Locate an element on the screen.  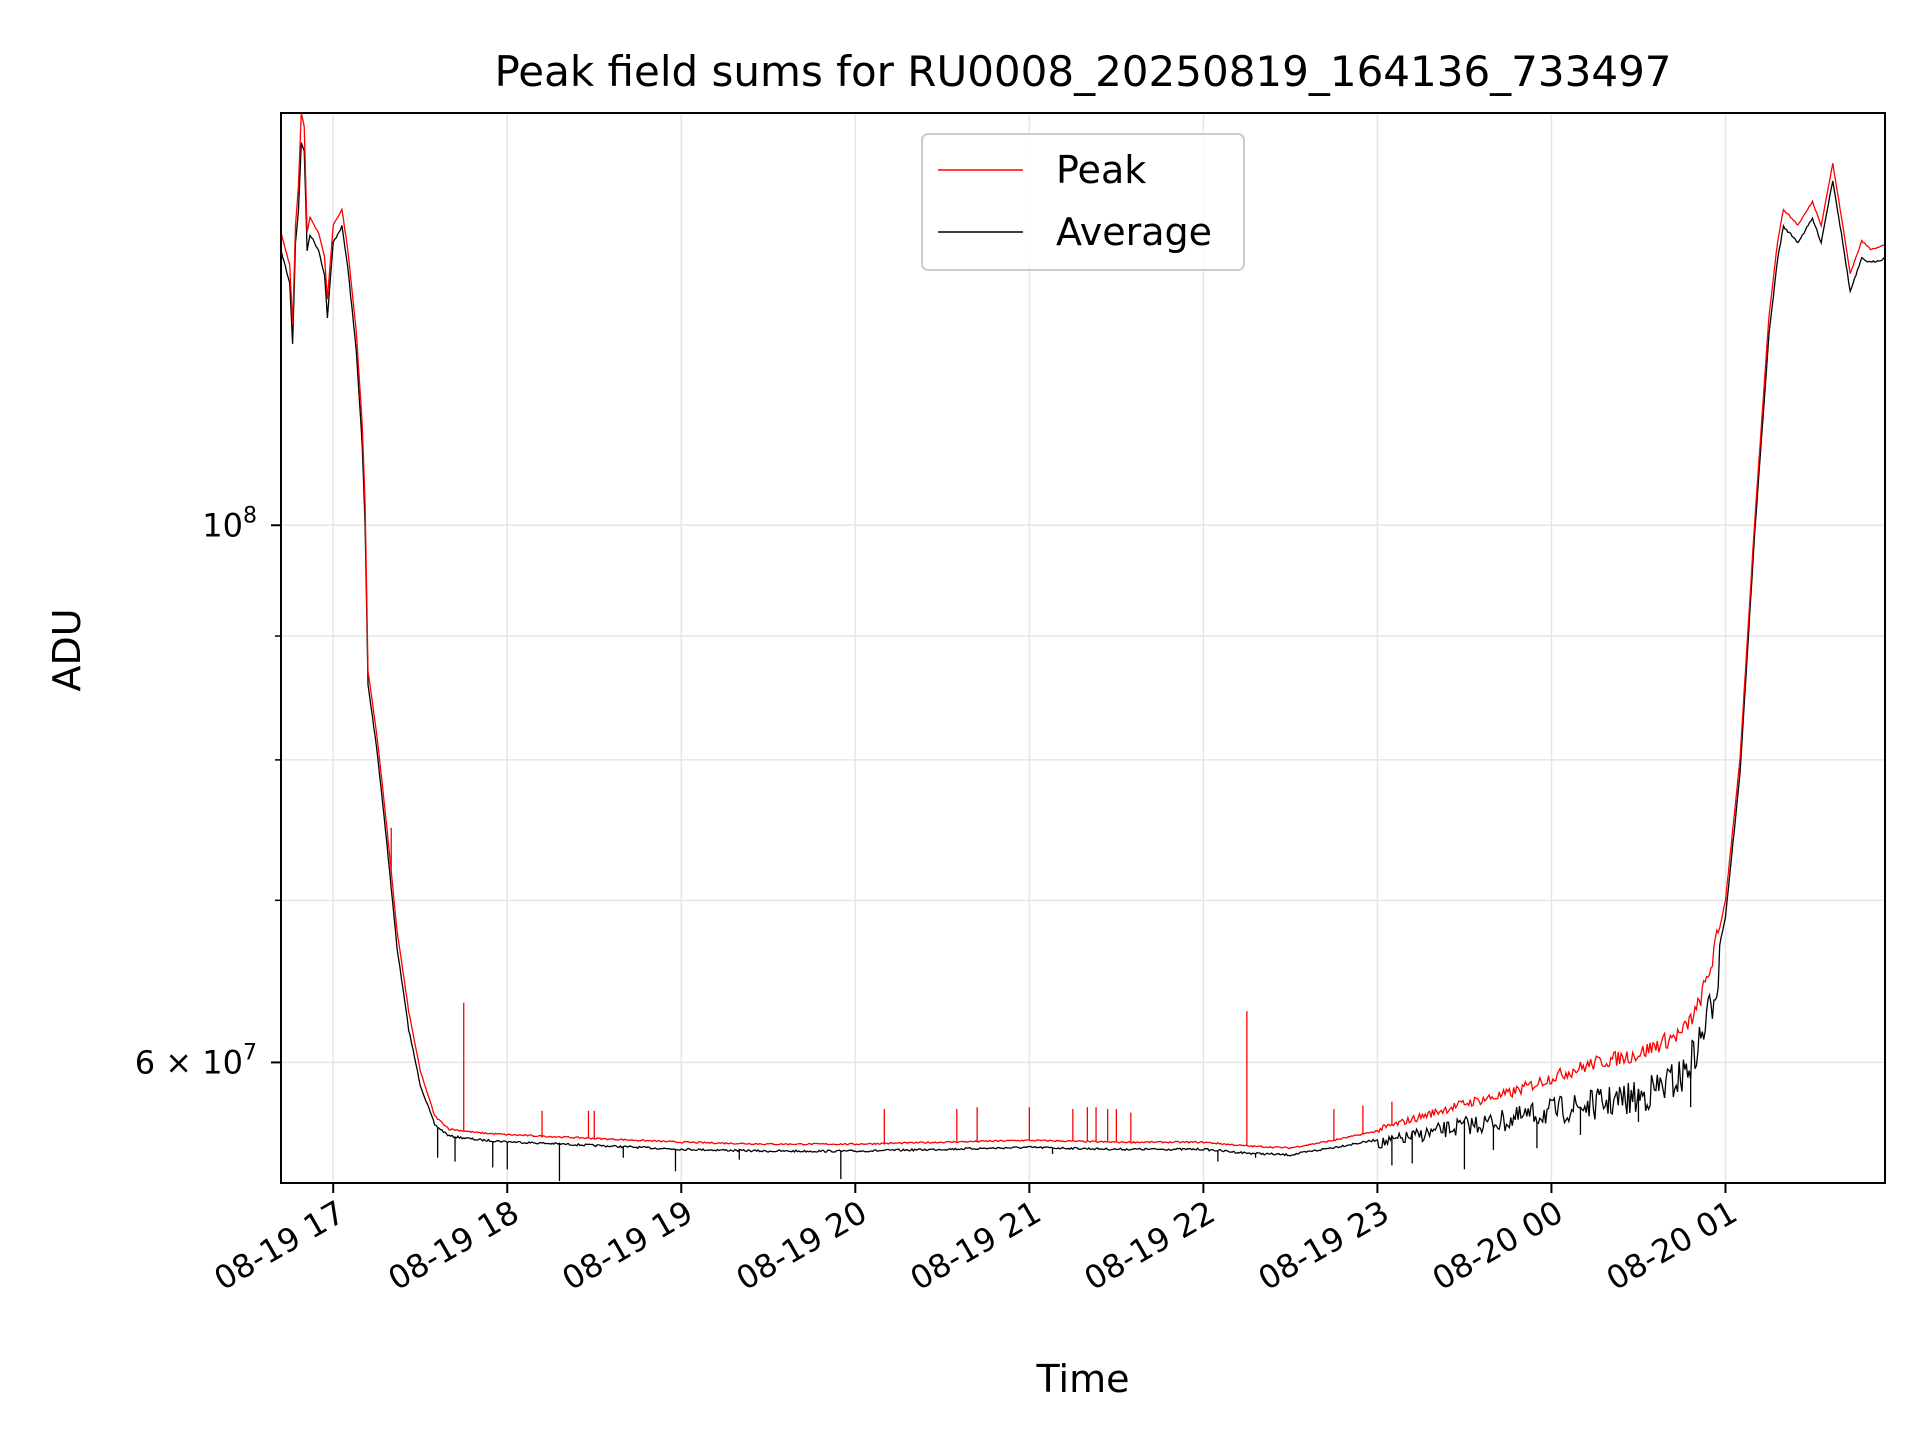
y-tick-label: 108 is located at coordinates (229, 523).